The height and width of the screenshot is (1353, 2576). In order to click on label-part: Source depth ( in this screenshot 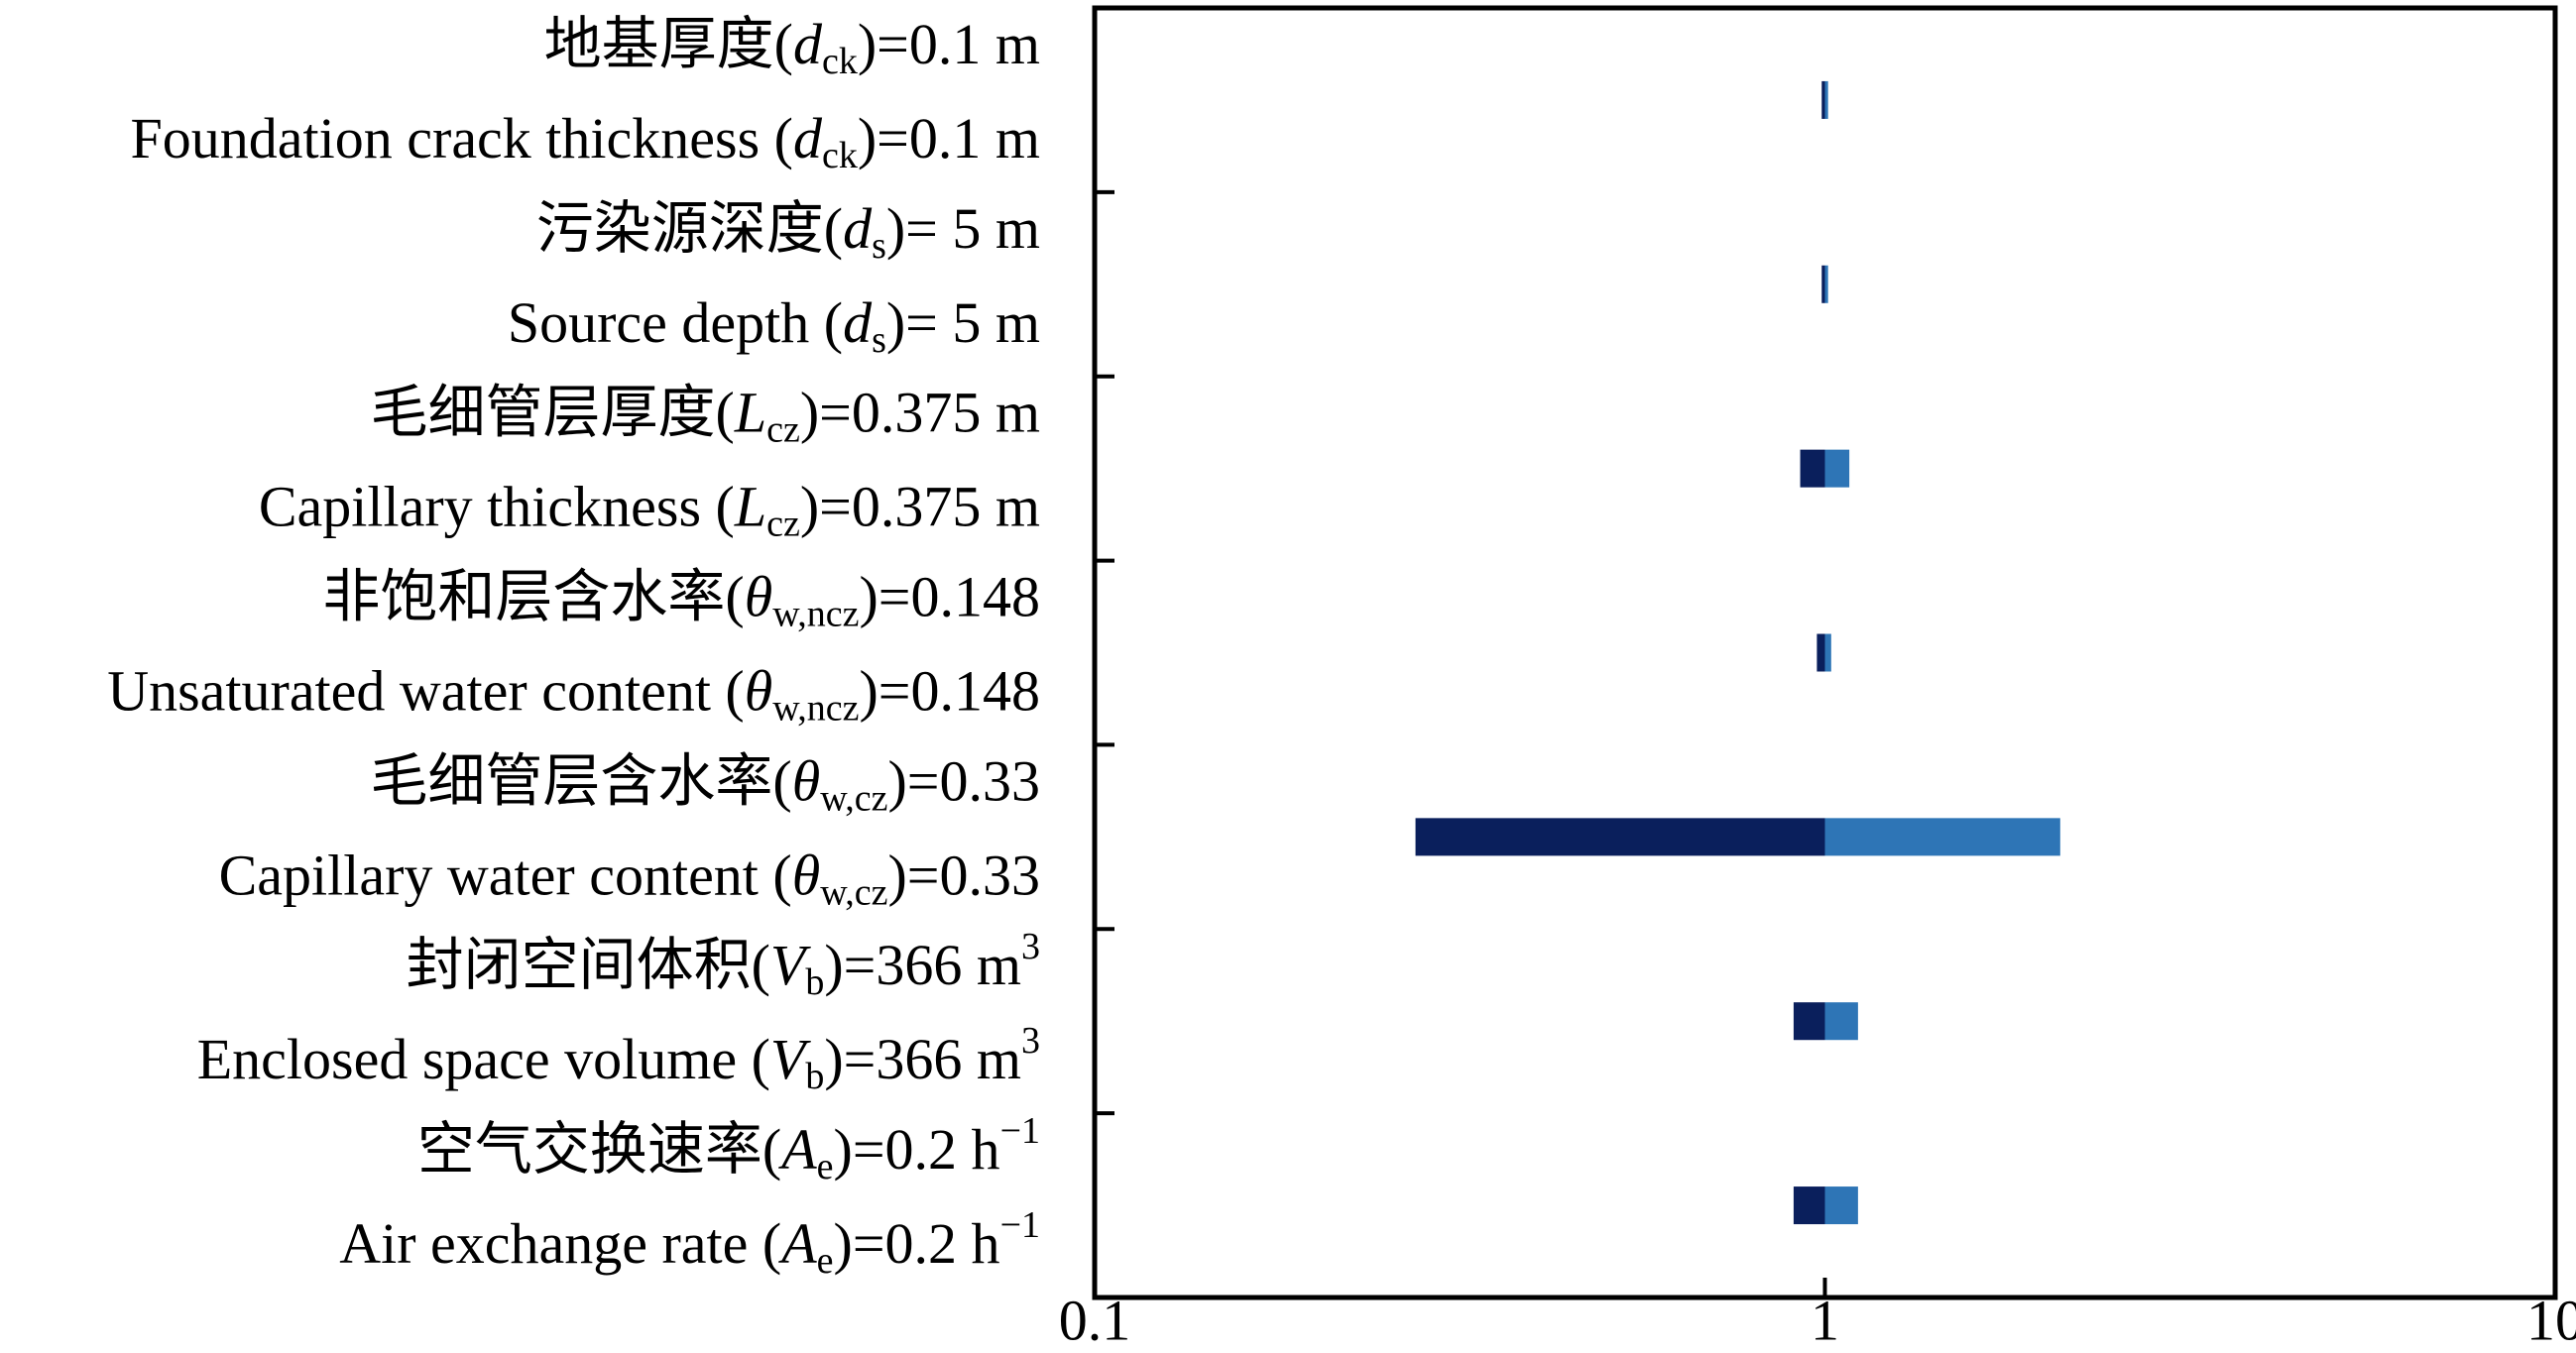, I will do `click(675, 322)`.